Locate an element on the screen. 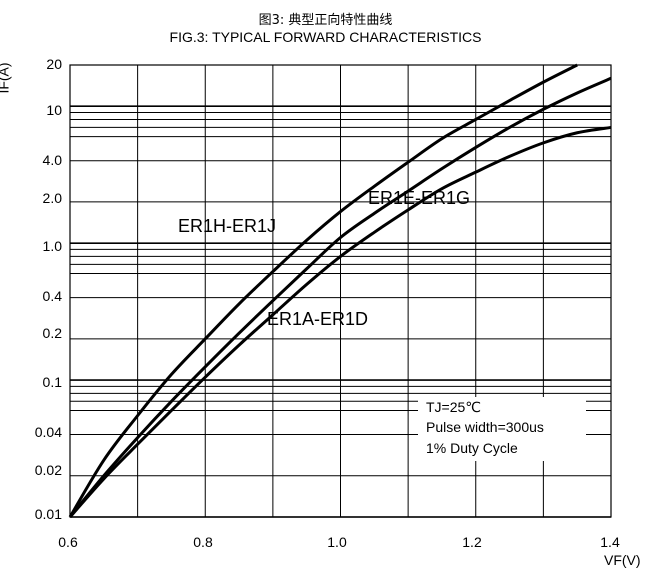  x-tick-label: 0.8 is located at coordinates (203, 542).